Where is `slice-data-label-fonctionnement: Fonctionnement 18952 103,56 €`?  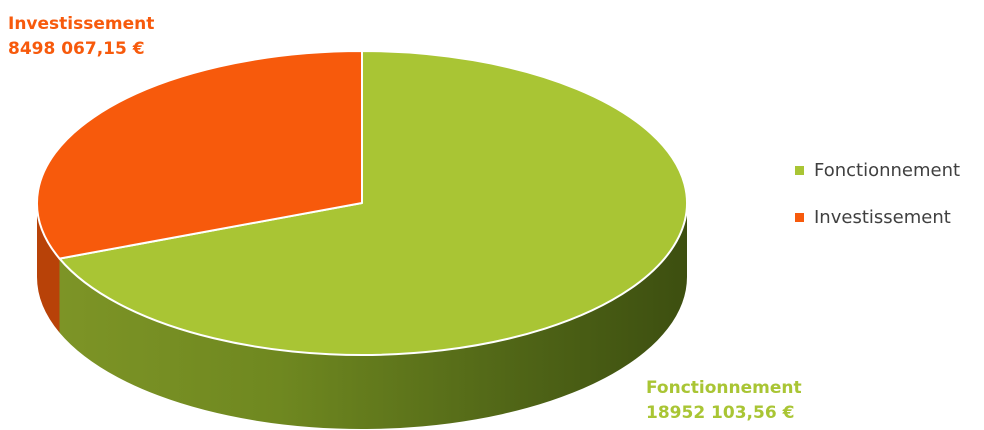
slice-data-label-fonctionnement: Fonctionnement 18952 103,56 € is located at coordinates (724, 401).